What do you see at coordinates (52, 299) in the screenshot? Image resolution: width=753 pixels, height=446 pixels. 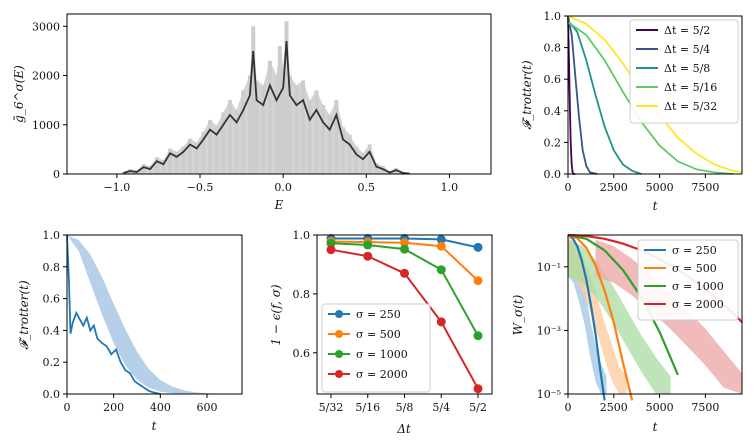 I see `trotter-band-ytick-label: 0.6` at bounding box center [52, 299].